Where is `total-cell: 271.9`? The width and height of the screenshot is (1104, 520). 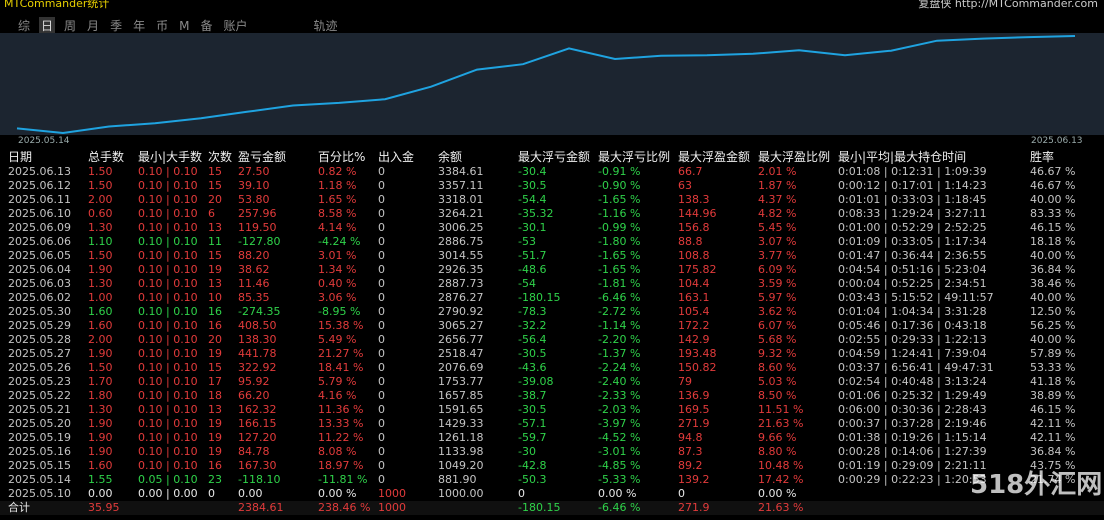 total-cell: 271.9 is located at coordinates (694, 507).